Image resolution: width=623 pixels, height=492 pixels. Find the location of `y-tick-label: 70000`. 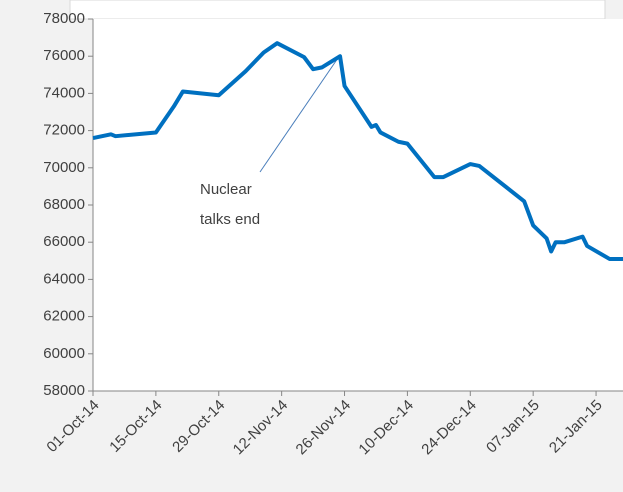

y-tick-label: 70000 is located at coordinates (64, 167).